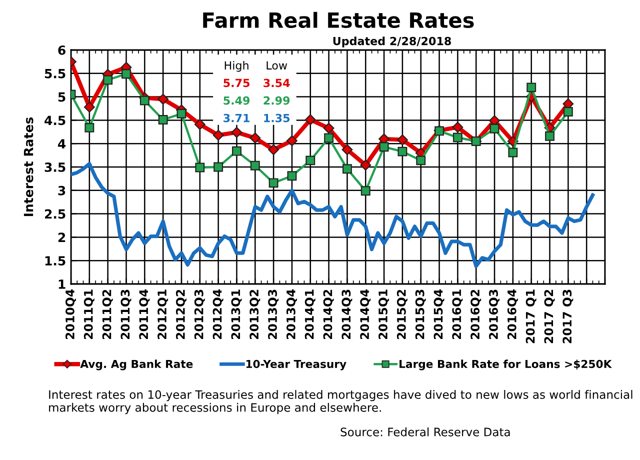 Image resolution: width=640 pixels, height=460 pixels. What do you see at coordinates (62, 237) in the screenshot?
I see `y-tick-label: 2` at bounding box center [62, 237].